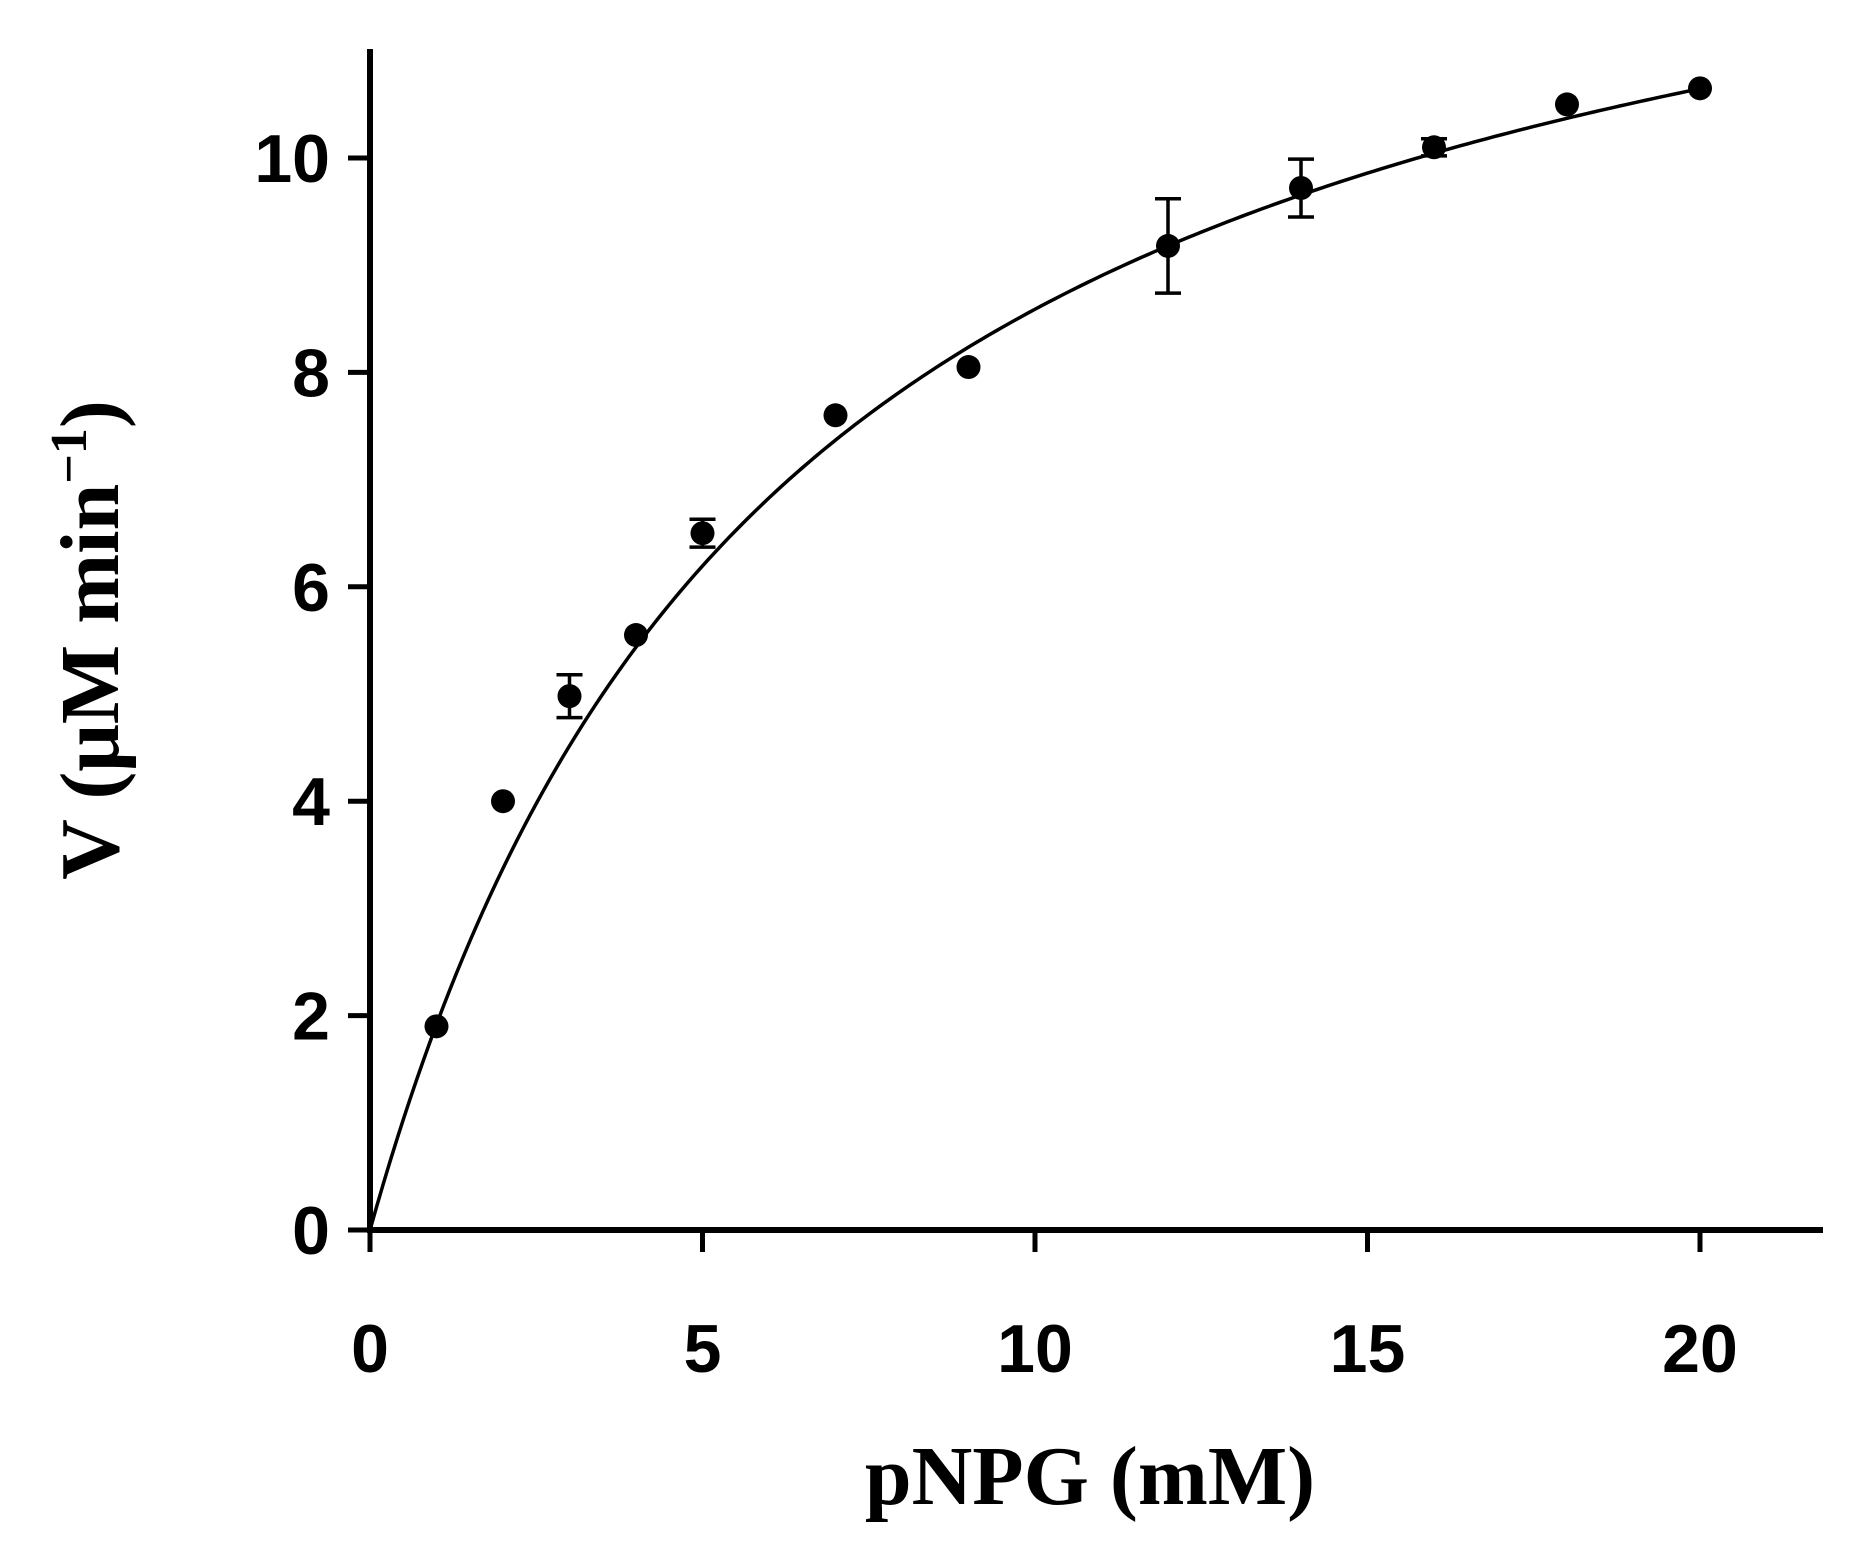  I want to click on x-tick-label: 15, so click(1368, 1349).